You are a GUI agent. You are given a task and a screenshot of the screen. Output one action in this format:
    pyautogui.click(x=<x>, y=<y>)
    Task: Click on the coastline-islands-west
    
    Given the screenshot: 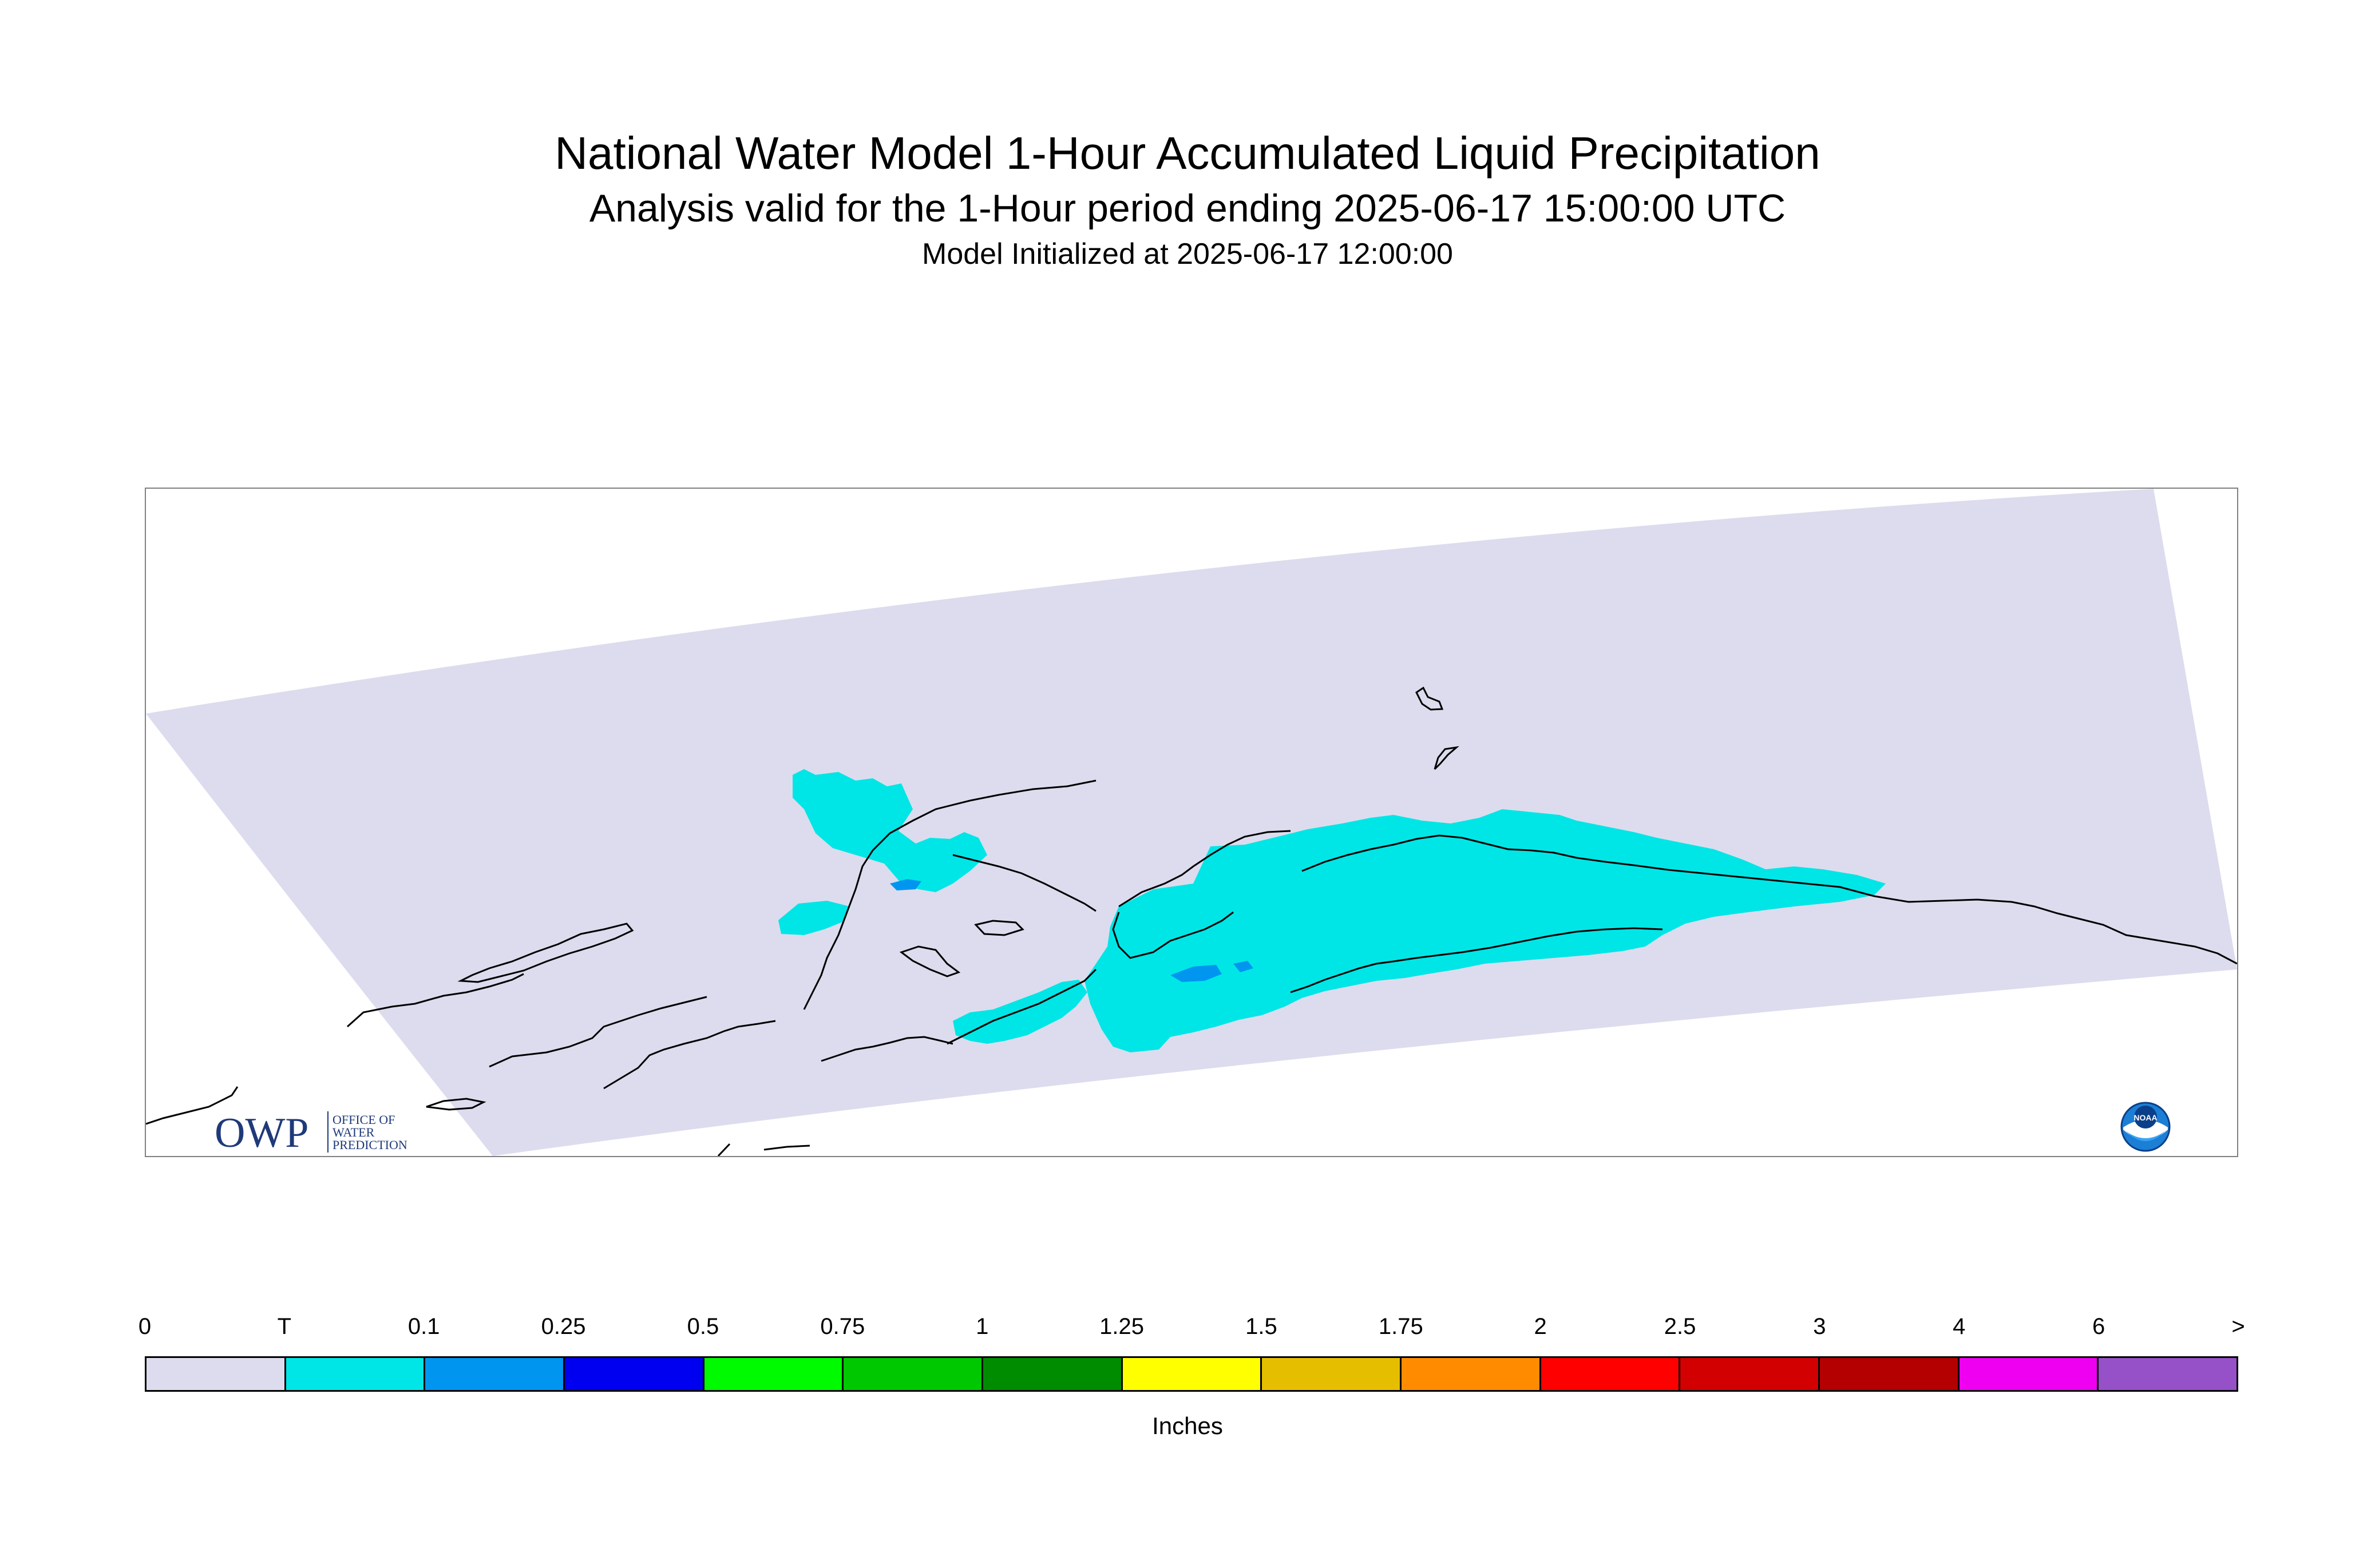 What is the action you would take?
    pyautogui.click(x=546, y=952)
    